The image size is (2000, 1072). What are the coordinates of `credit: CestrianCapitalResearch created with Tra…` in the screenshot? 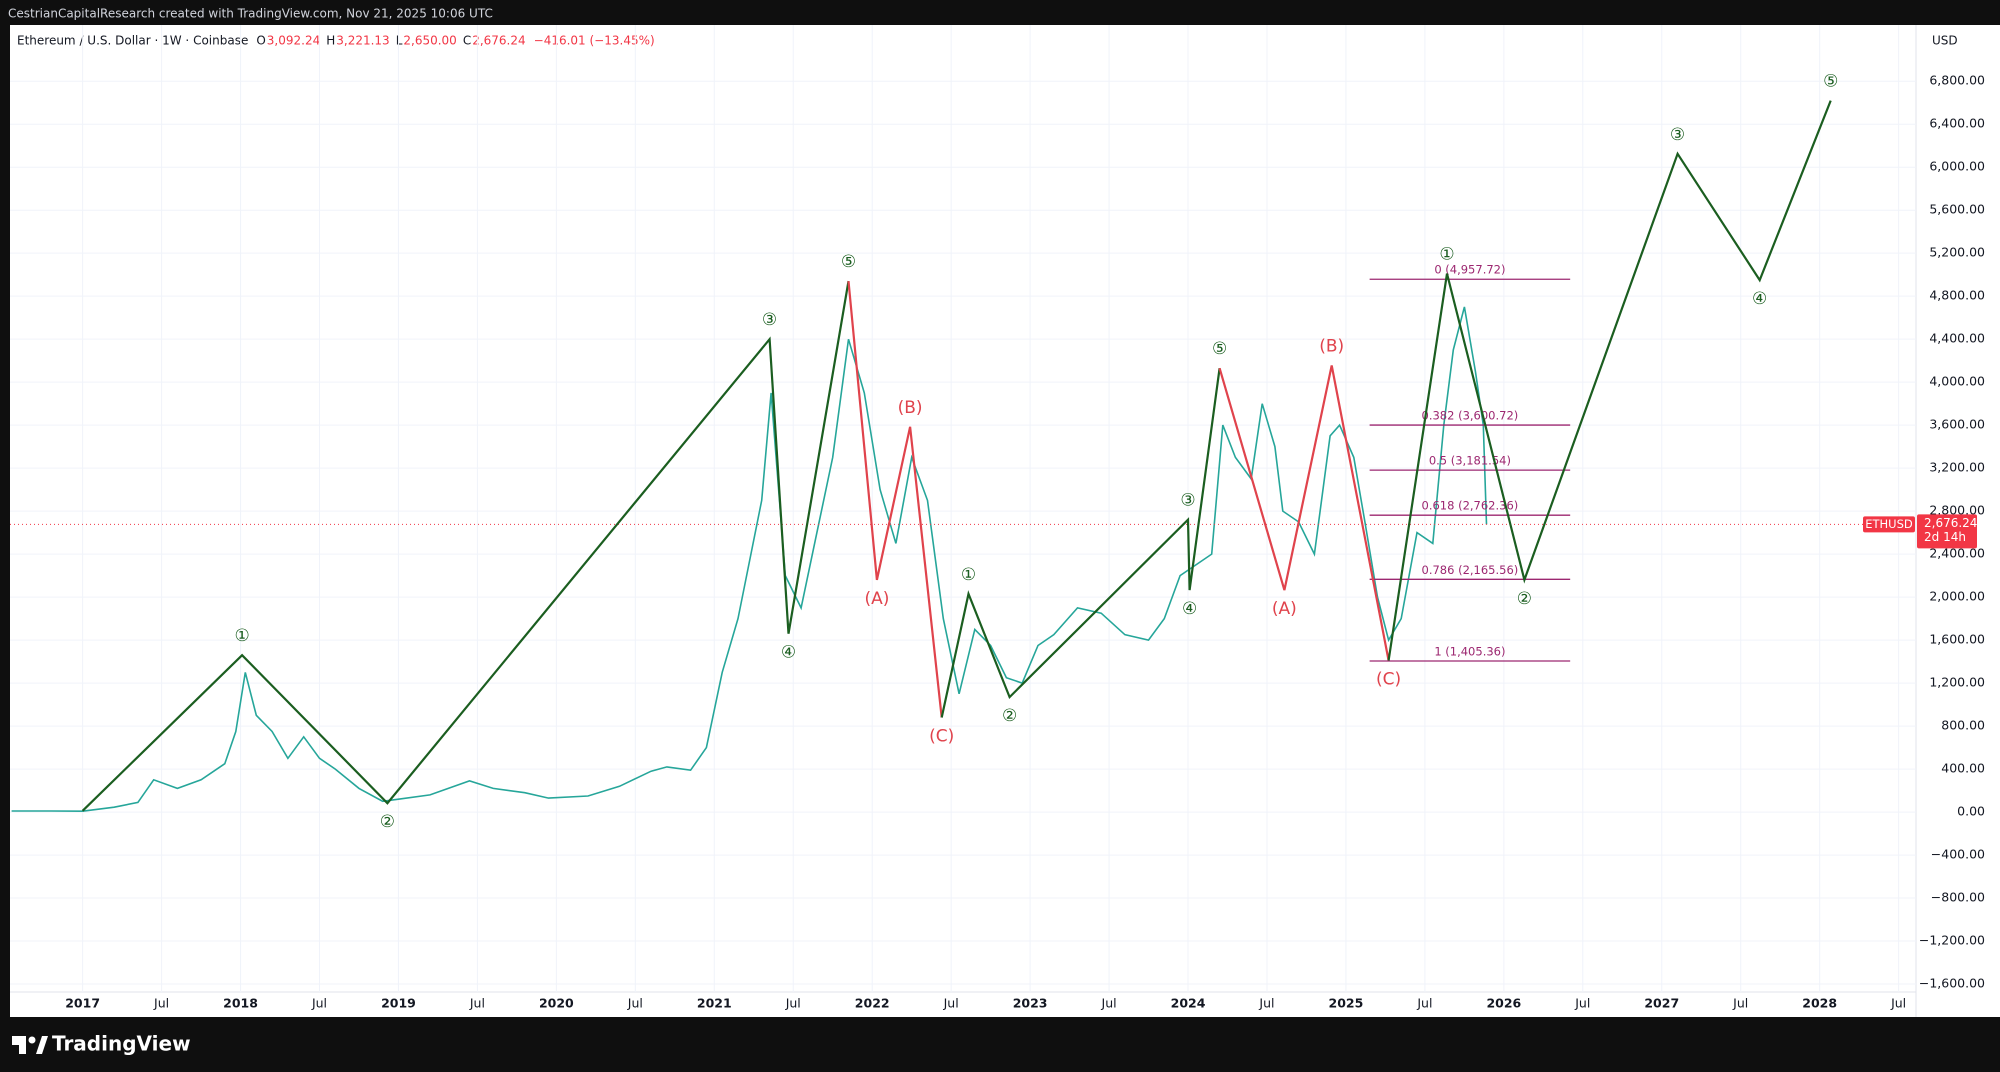 It's located at (250, 14).